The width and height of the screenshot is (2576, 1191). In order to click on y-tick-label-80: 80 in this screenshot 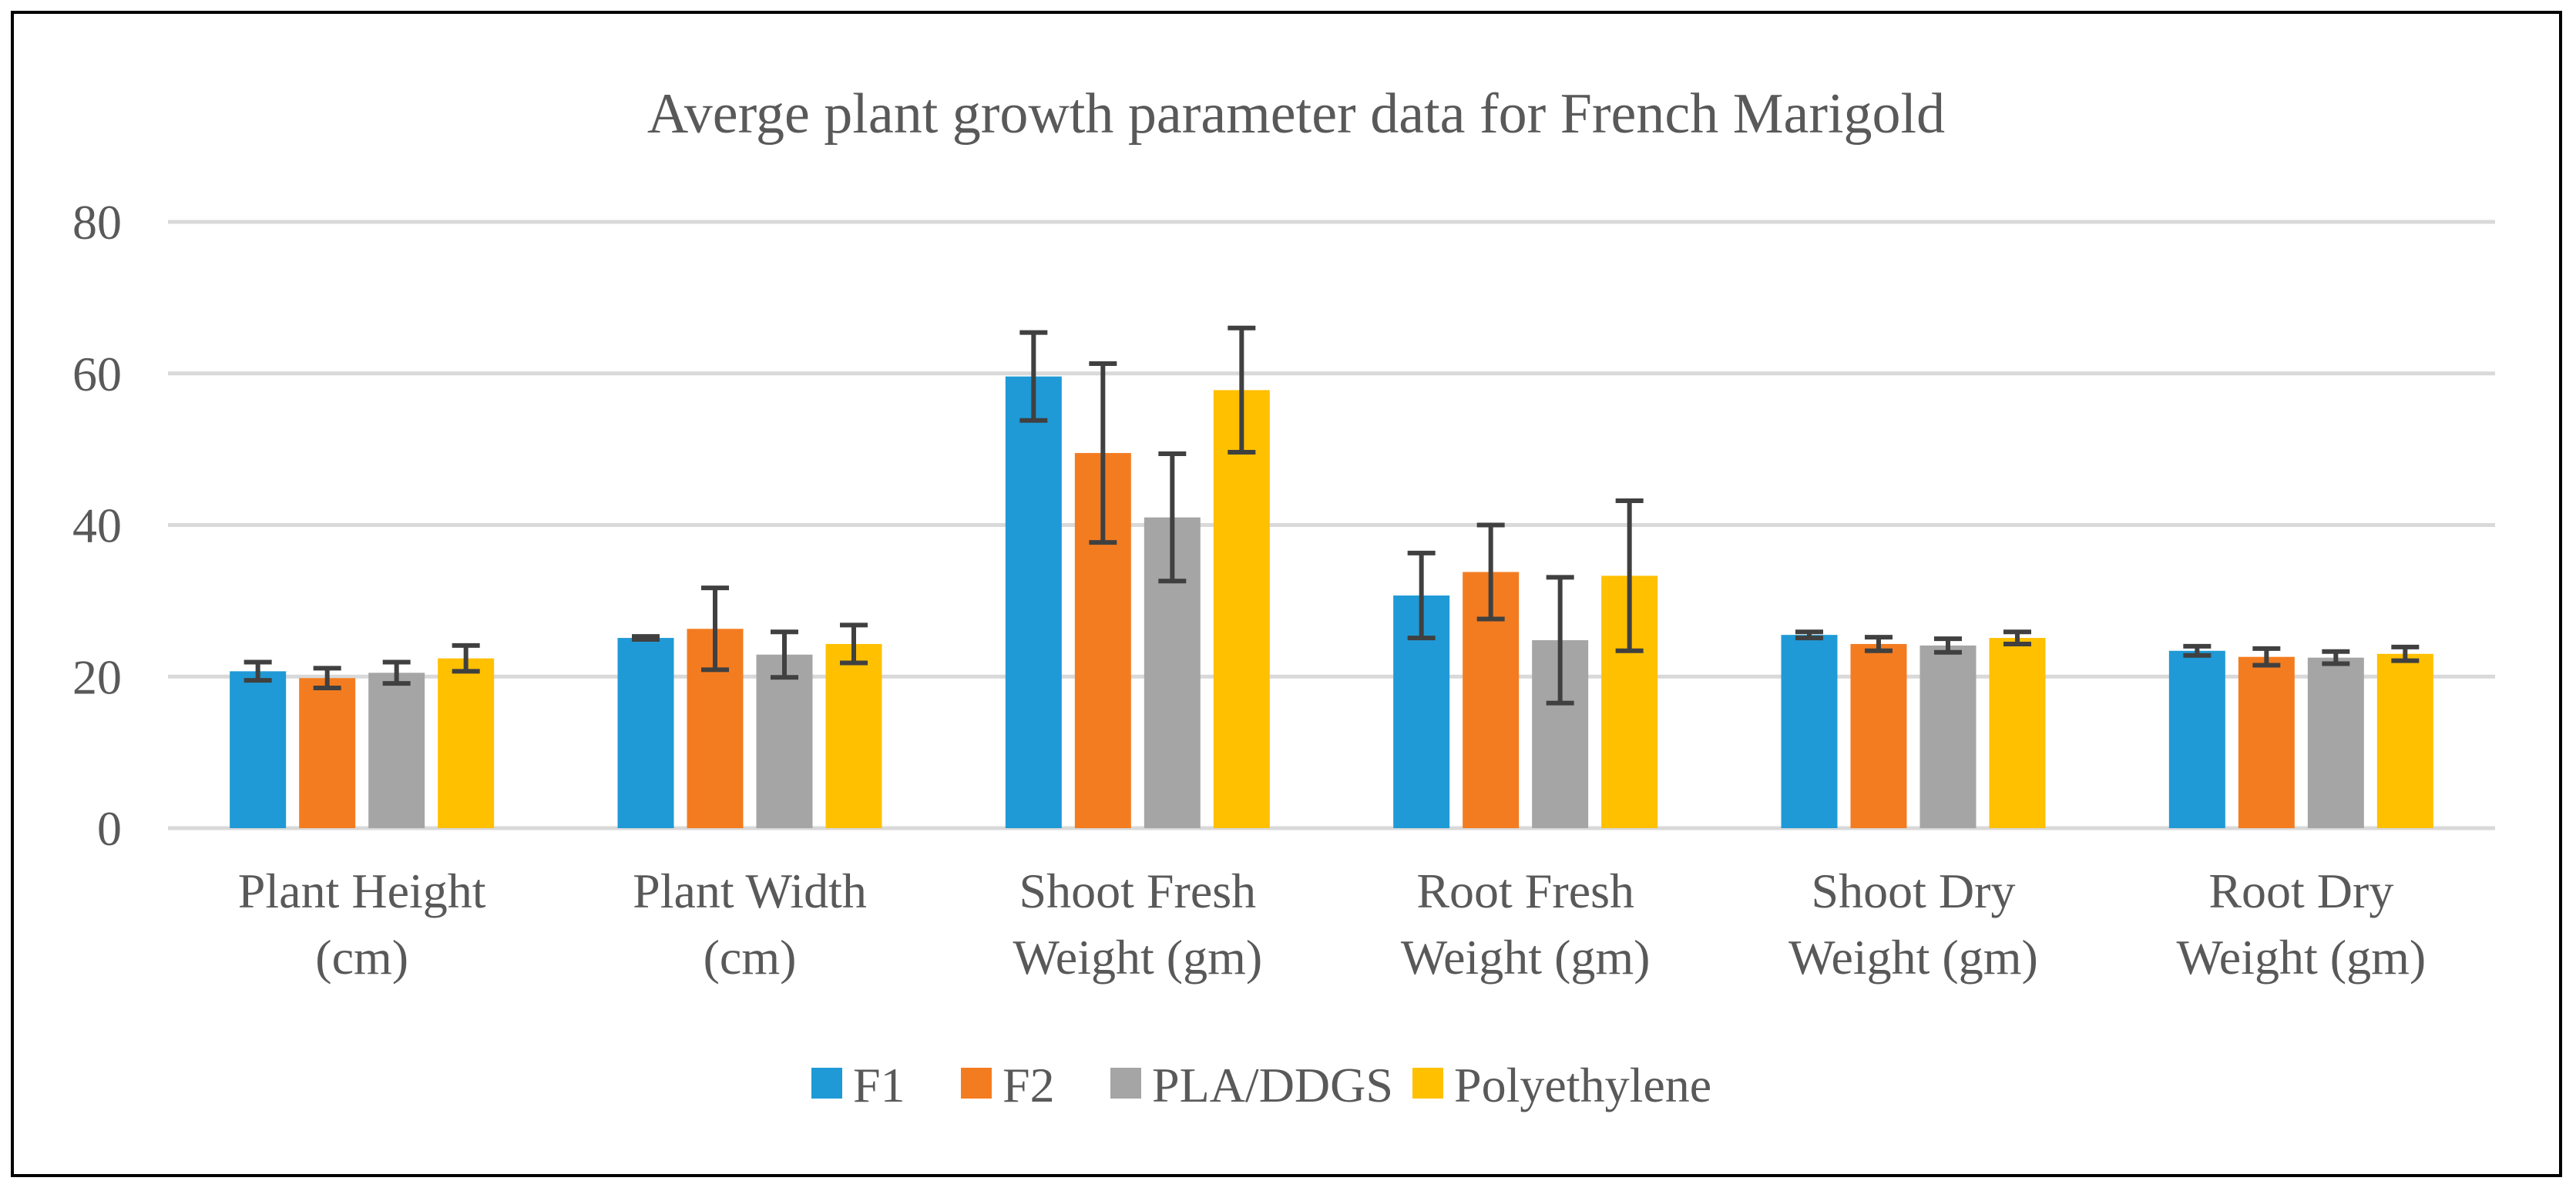, I will do `click(97, 223)`.